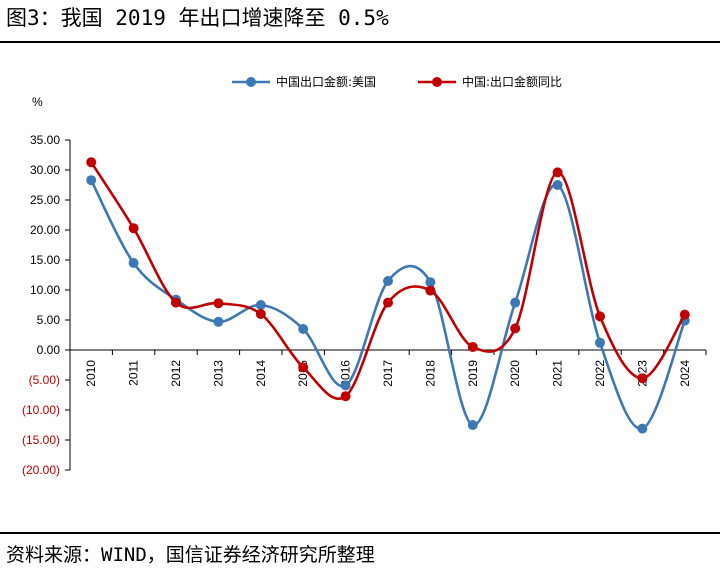 Image resolution: width=720 pixels, height=579 pixels. I want to click on y-tick-label: (5.00), so click(44, 380).